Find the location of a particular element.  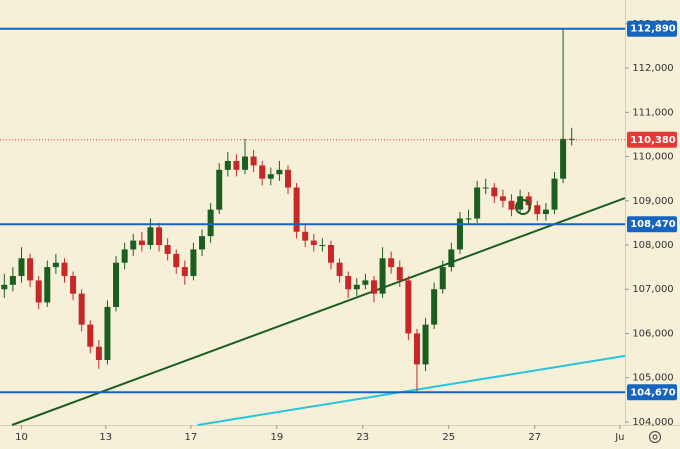

x-tick-label: Ju is located at coordinates (619, 437).